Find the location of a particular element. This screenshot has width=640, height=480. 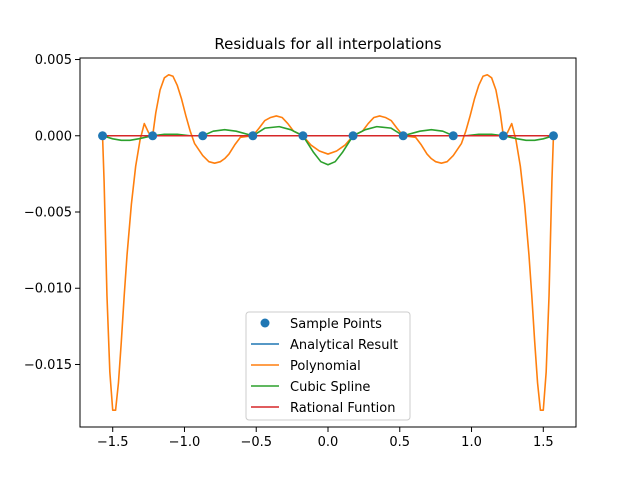

legend-label: Rational Funtion is located at coordinates (342, 408).